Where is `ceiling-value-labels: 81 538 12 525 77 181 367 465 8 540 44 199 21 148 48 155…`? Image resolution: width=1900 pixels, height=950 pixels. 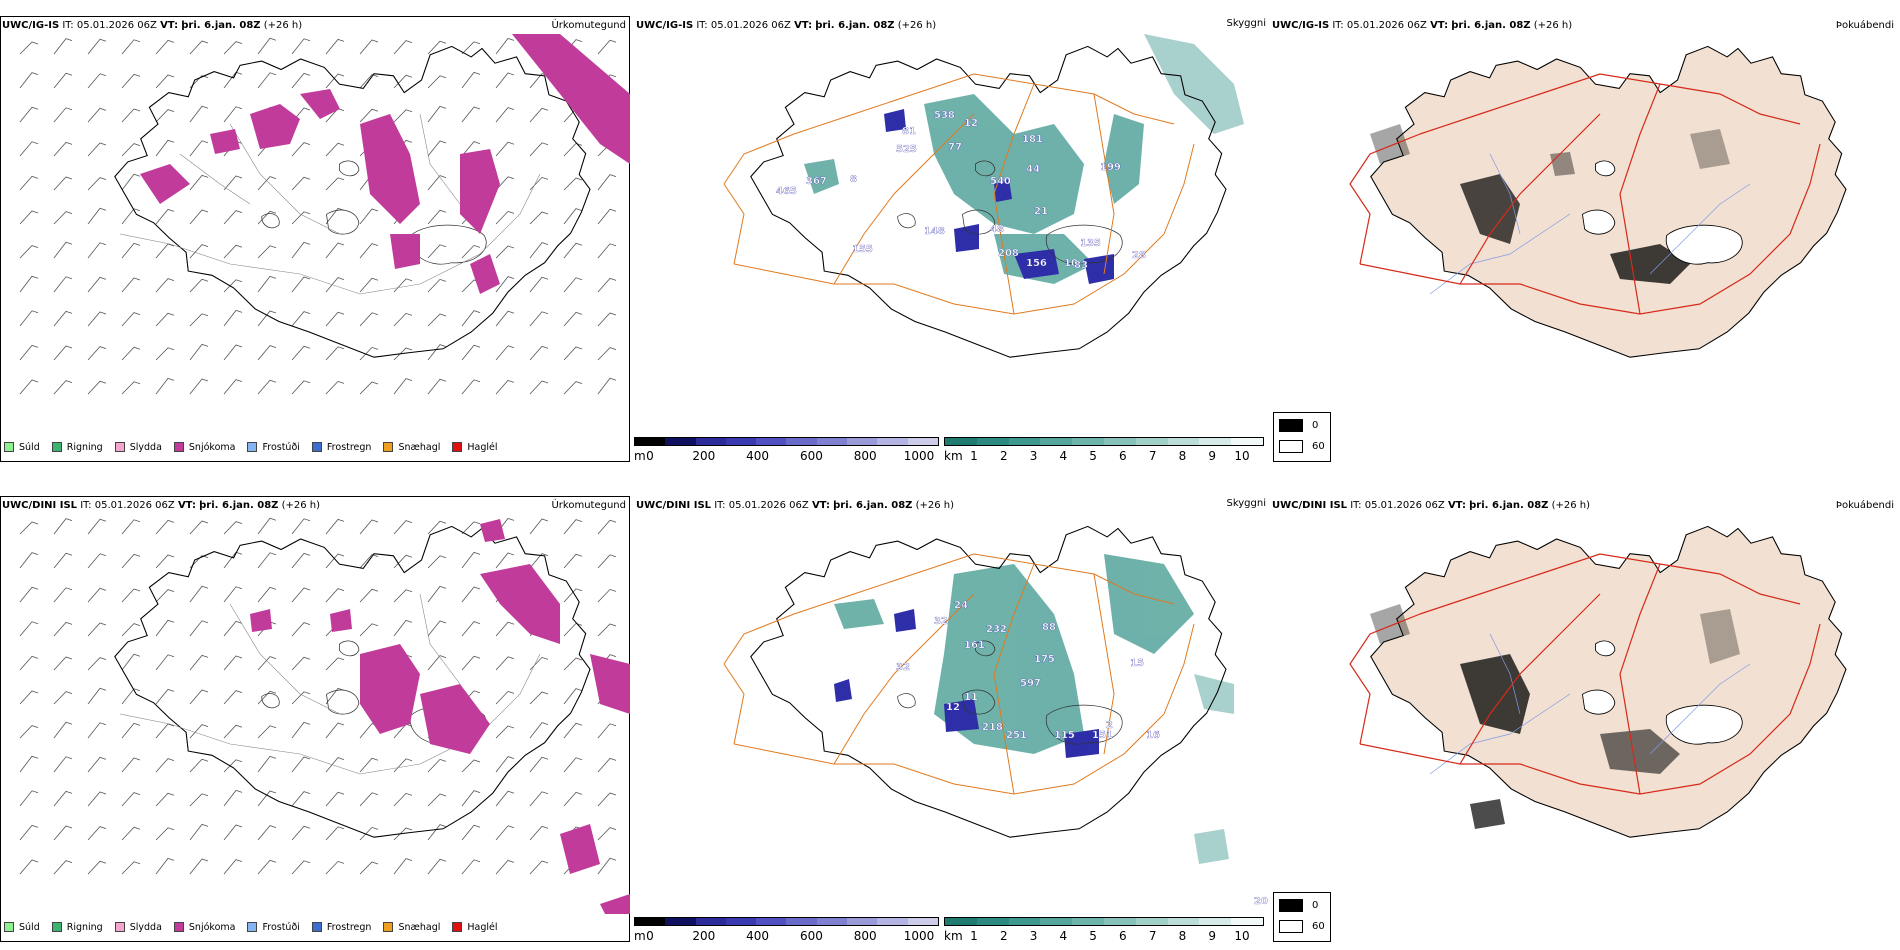 ceiling-value-labels: 81 538 12 525 77 181 367 465 8 540 44 199 21 148 48 155… is located at coordinates (961, 190).